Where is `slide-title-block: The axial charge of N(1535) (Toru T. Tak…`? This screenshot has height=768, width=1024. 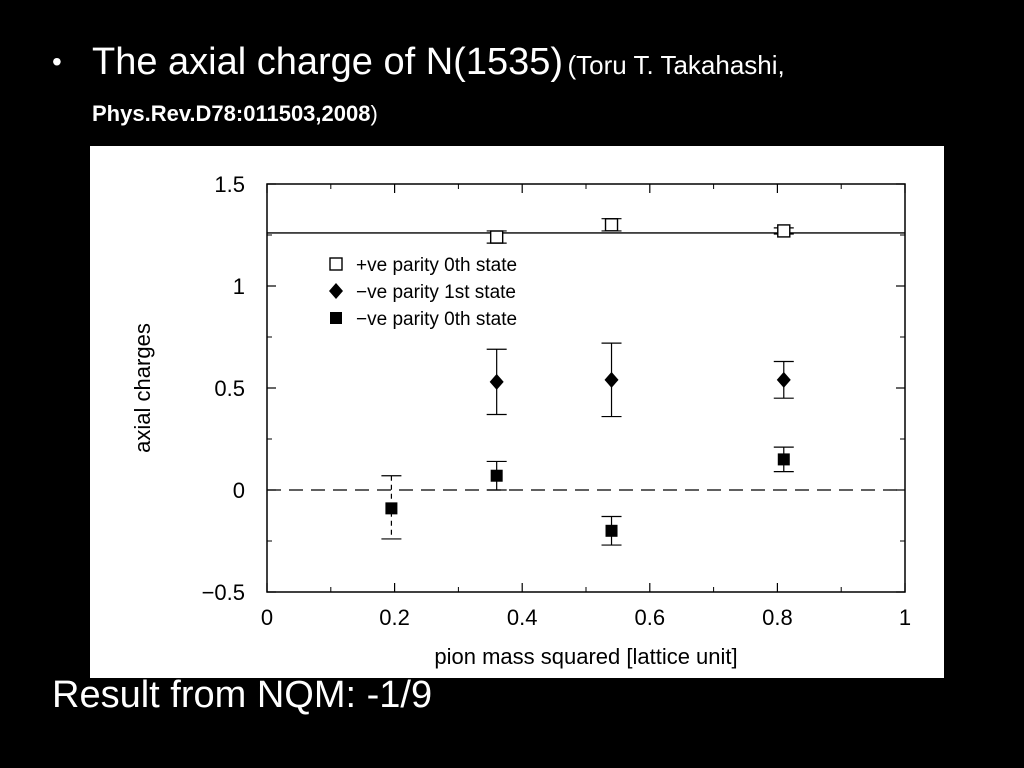 slide-title-block: The axial charge of N(1535) (Toru T. Tak… is located at coordinates (542, 89).